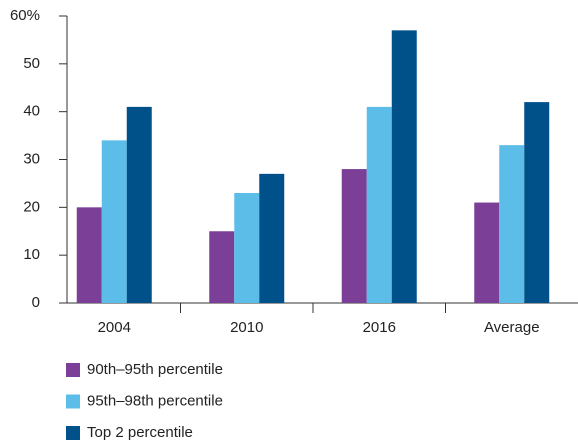  I want to click on legend-label: Top 2 percentile, so click(140, 432).